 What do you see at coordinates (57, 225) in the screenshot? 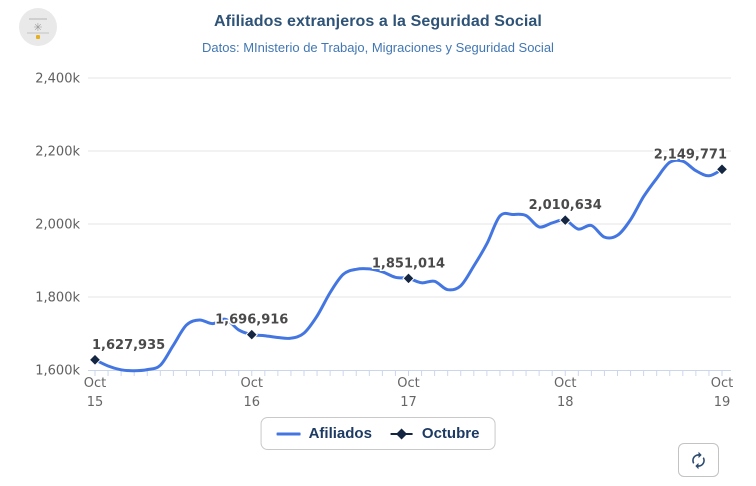
I see `y-axis-label: 2,000k` at bounding box center [57, 225].